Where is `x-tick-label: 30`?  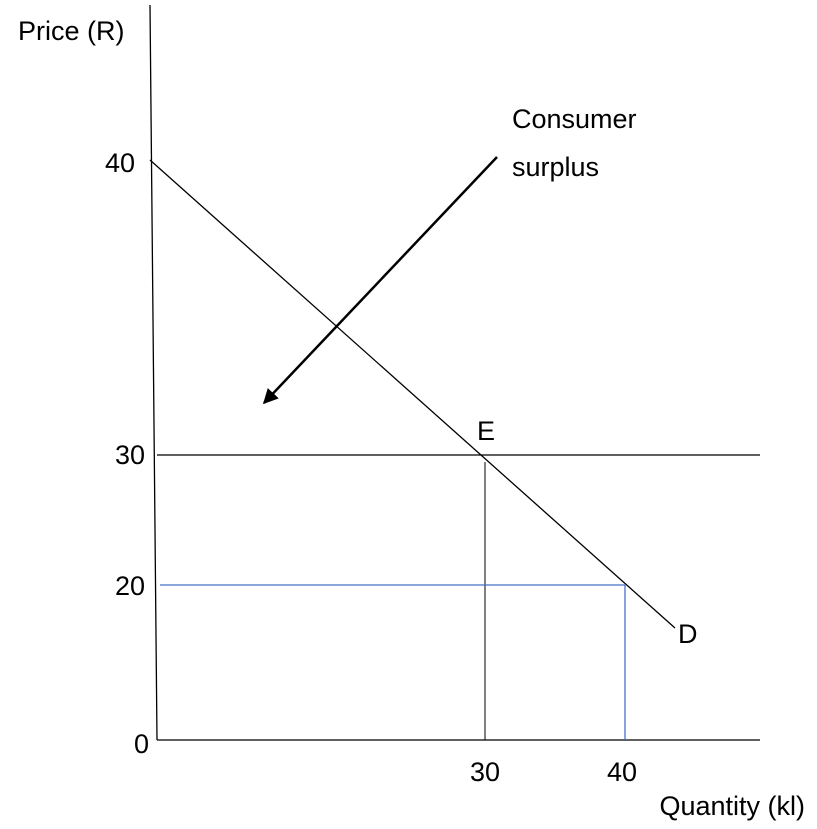
x-tick-label: 30 is located at coordinates (485, 772).